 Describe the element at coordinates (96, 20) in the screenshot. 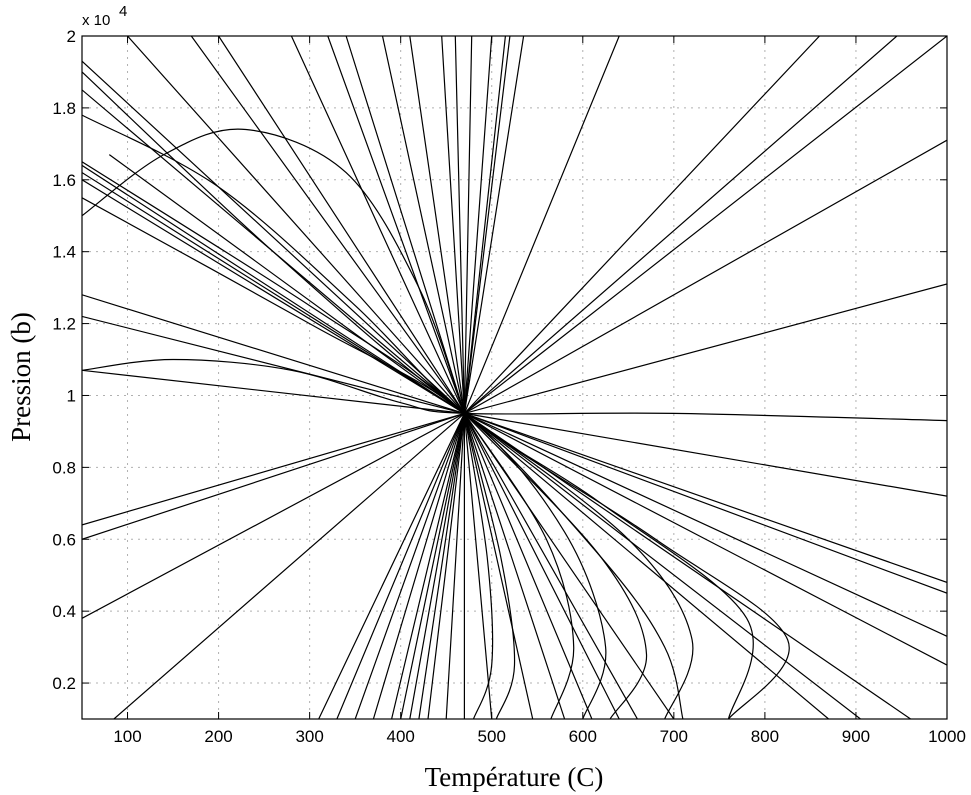

I see `y-multiplier-label: x 10` at that location.